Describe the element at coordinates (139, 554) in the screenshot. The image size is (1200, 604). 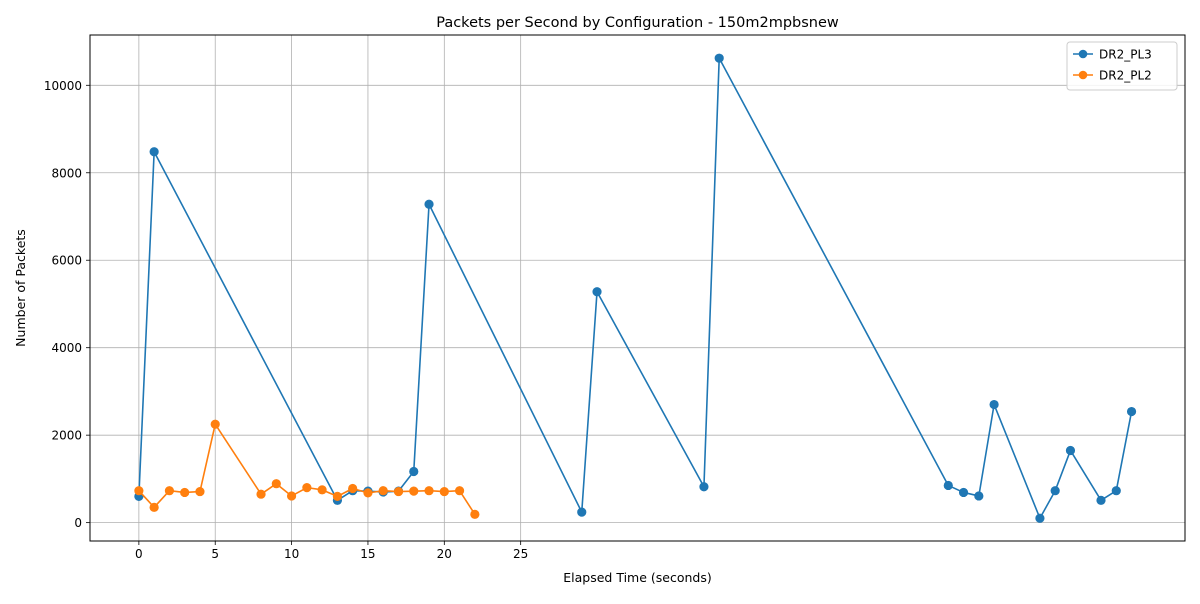
I see `x-tick-label: 0` at that location.